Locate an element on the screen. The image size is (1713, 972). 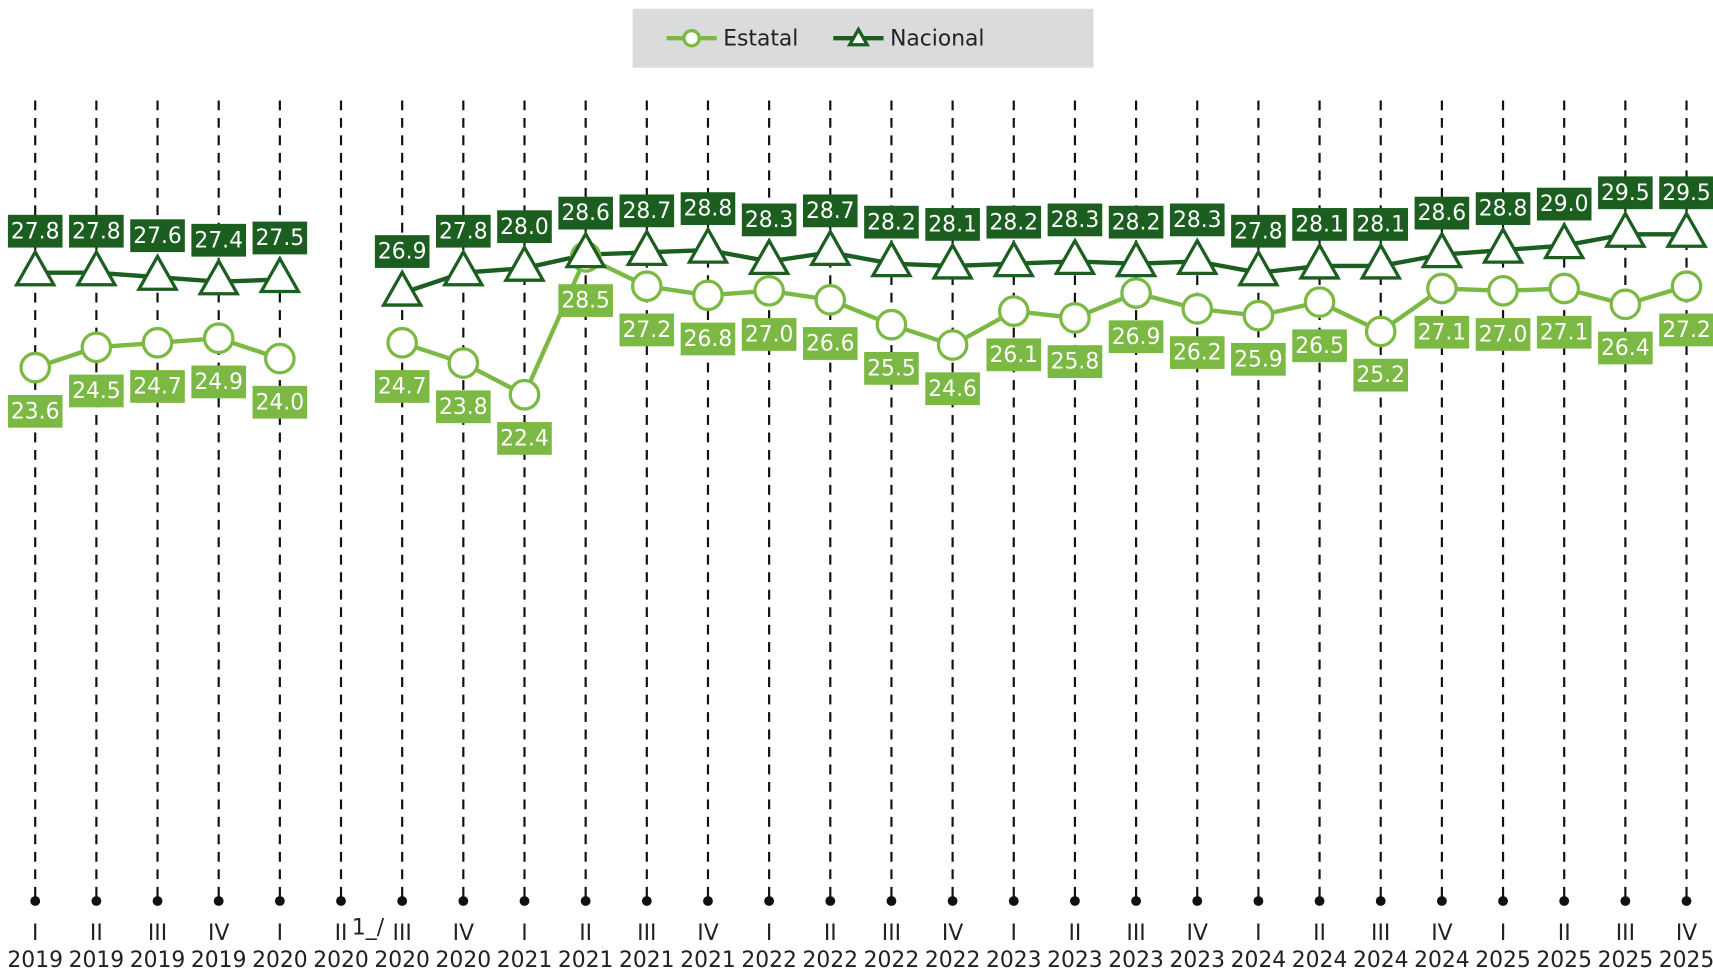
data-label: 22.4 is located at coordinates (524, 439).